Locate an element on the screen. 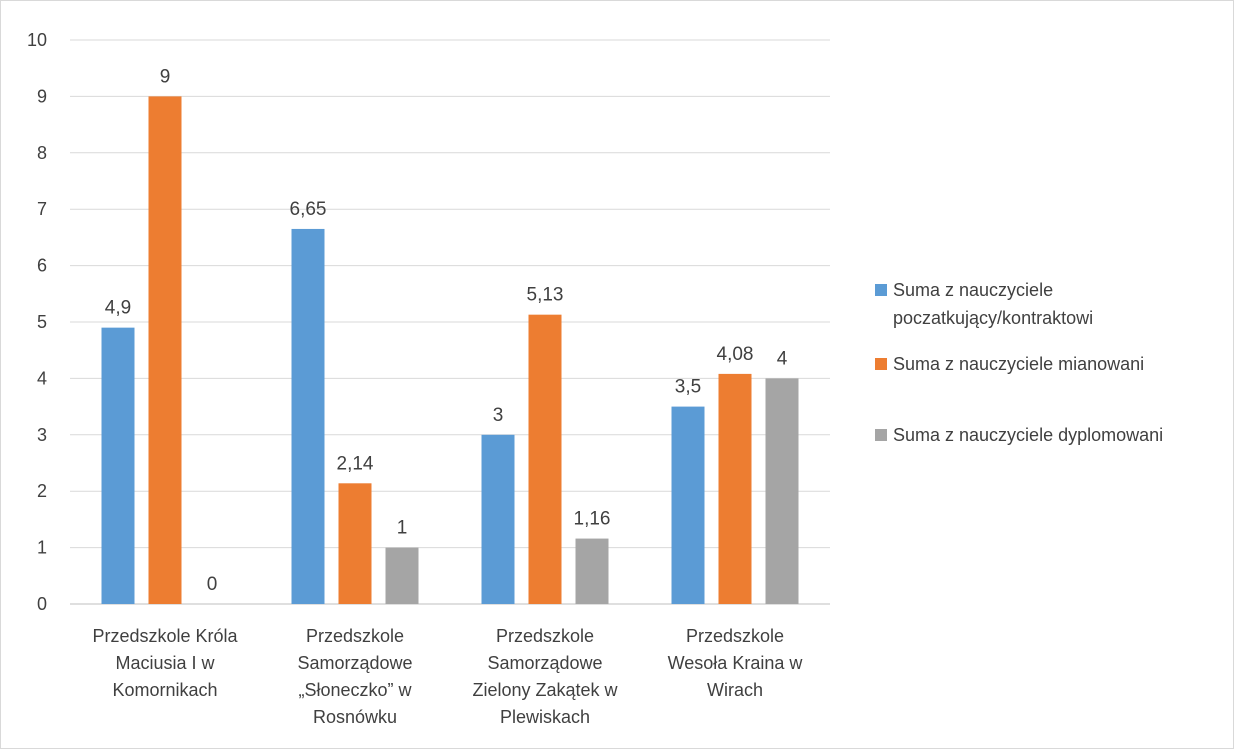 The image size is (1234, 749). y-tick-label: 6 is located at coordinates (42, 266).